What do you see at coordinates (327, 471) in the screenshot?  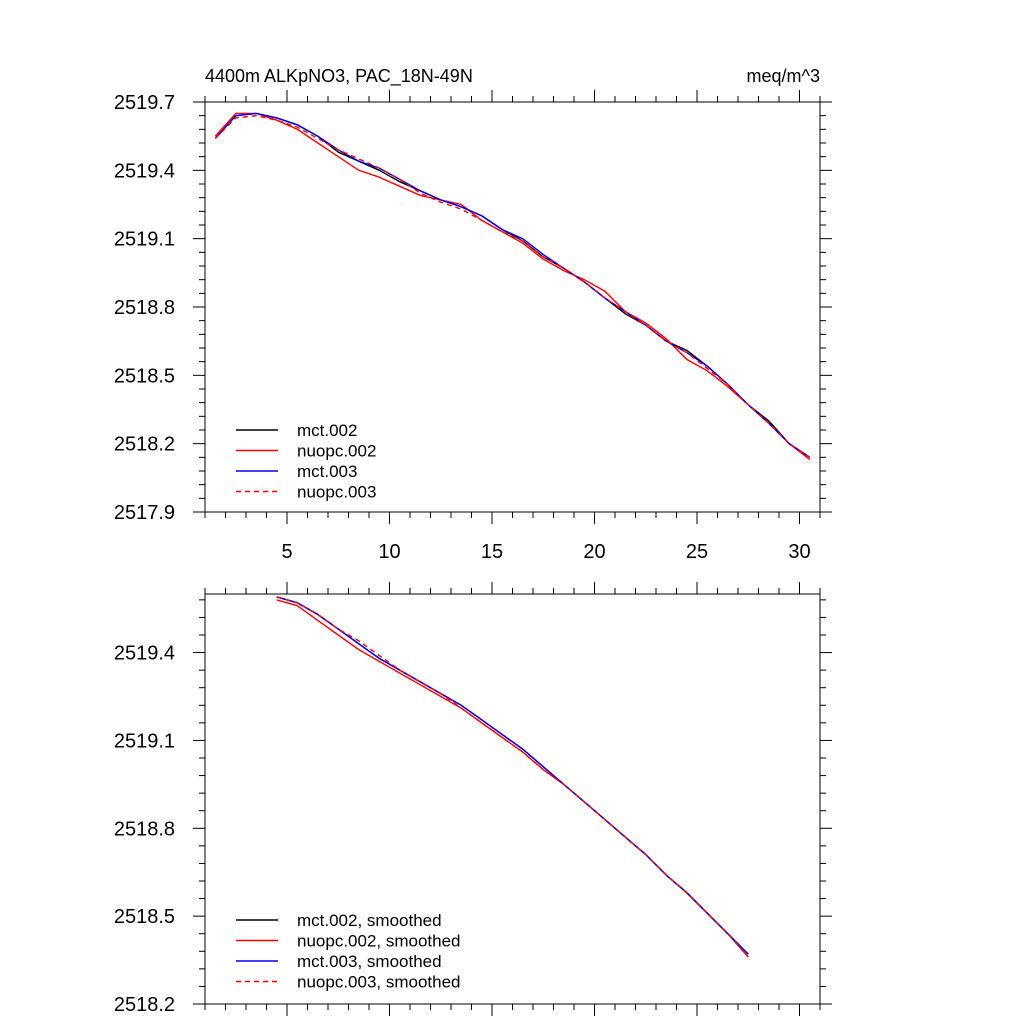 I see `legend-label: mct.003` at bounding box center [327, 471].